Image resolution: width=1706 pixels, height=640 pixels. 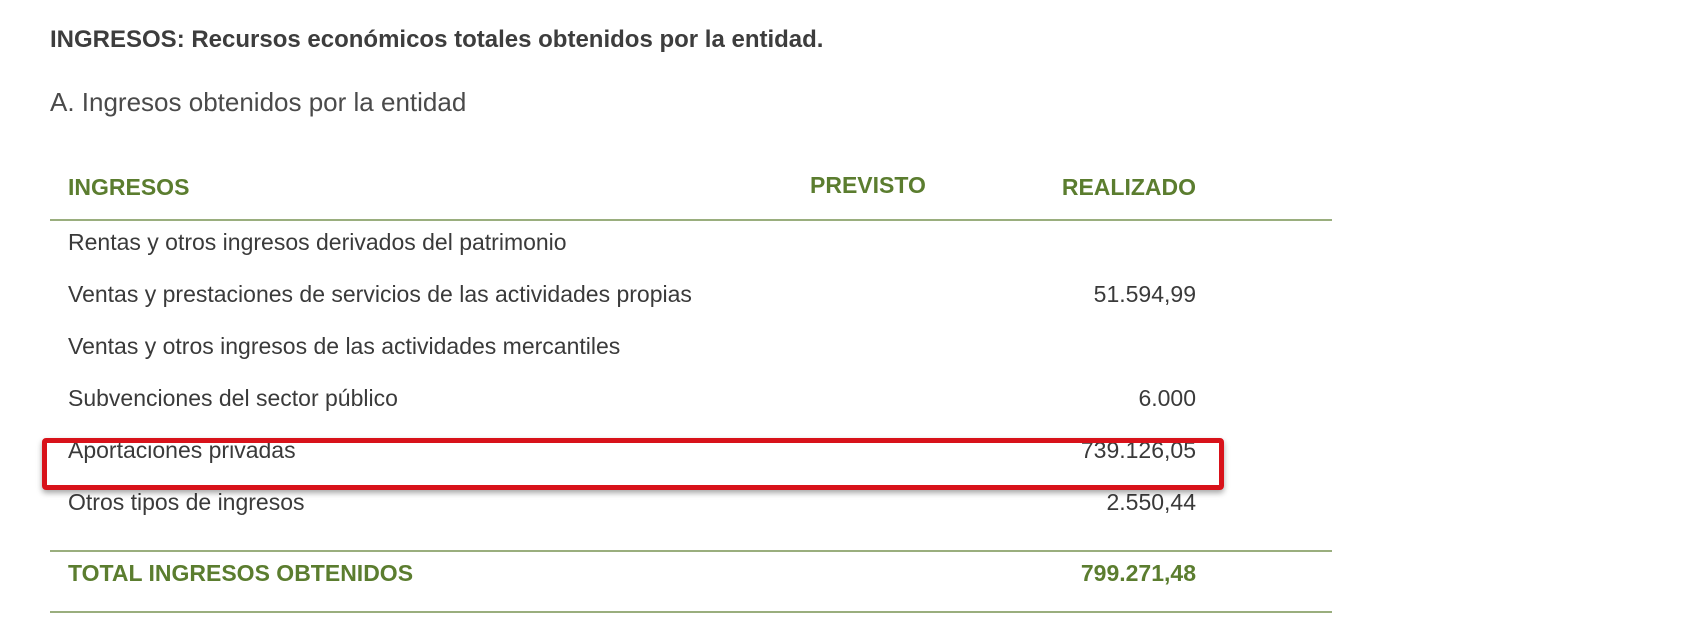 I want to click on row-realizado-value: 2.550,44, so click(x=1151, y=502).